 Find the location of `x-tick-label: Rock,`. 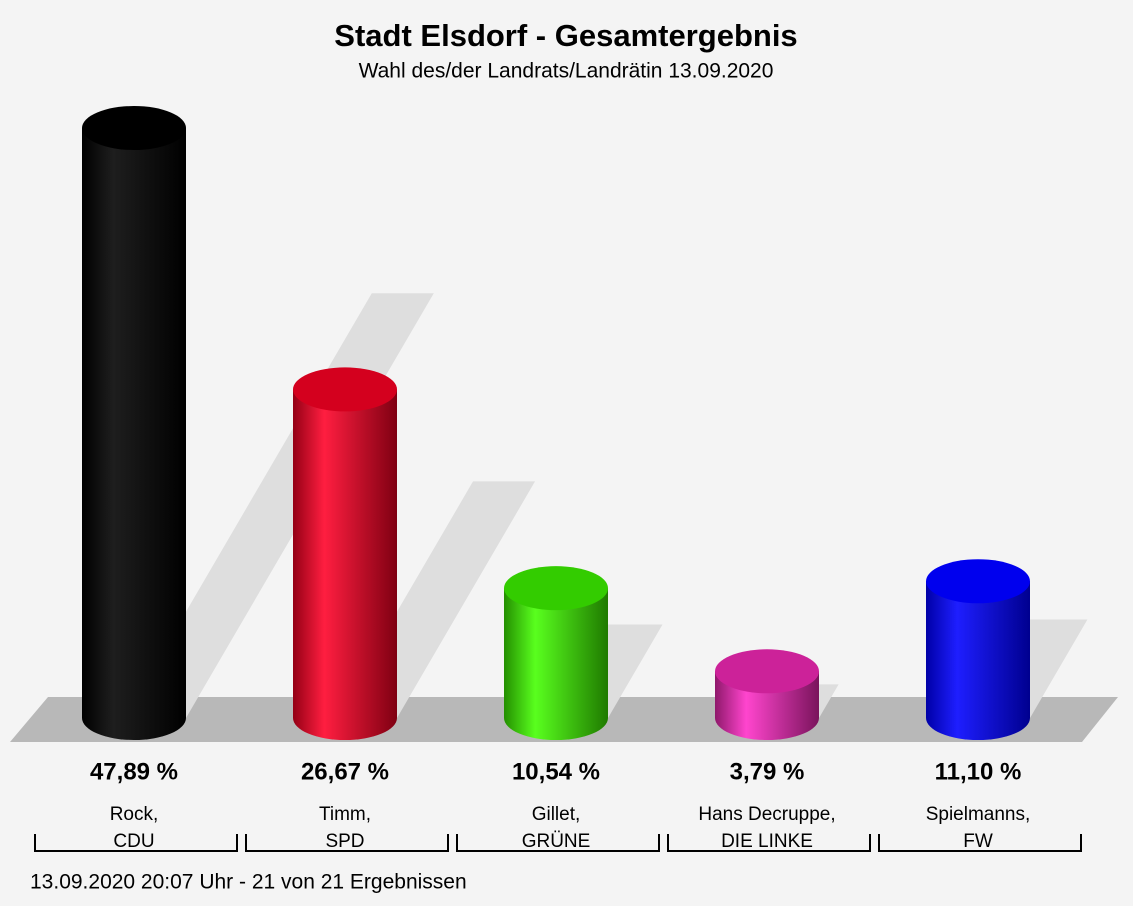

x-tick-label: Rock, is located at coordinates (134, 814).